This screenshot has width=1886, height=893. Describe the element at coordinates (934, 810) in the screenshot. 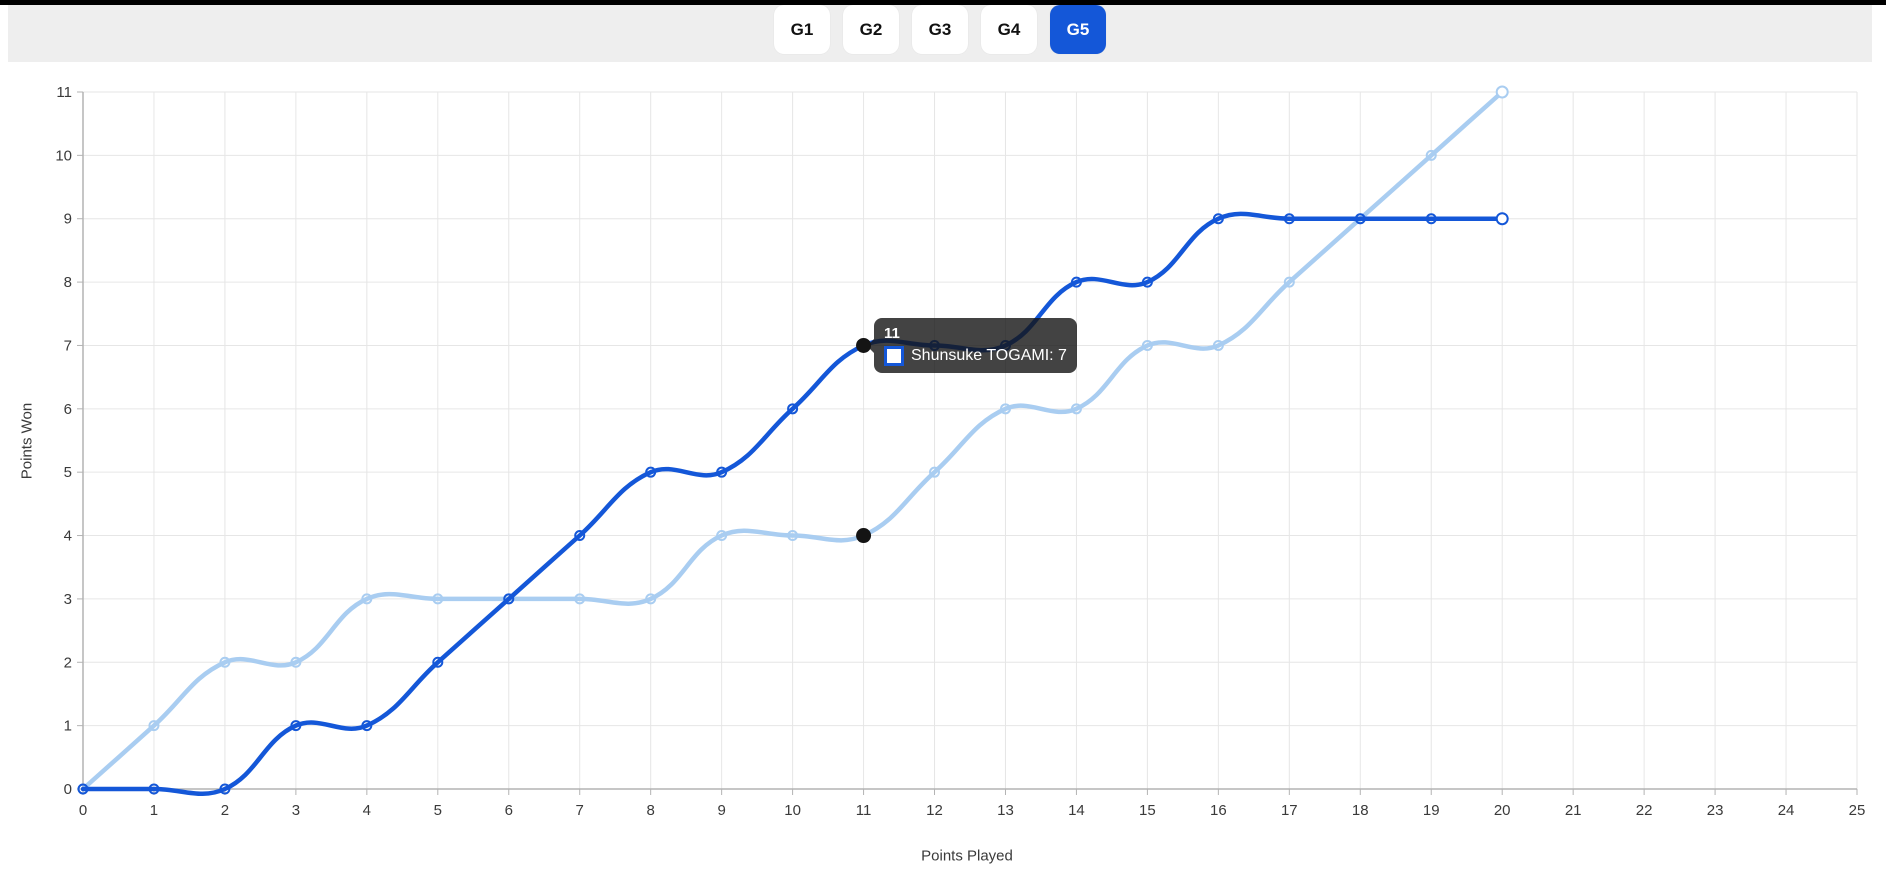

I see `x-tick-label: 12` at that location.